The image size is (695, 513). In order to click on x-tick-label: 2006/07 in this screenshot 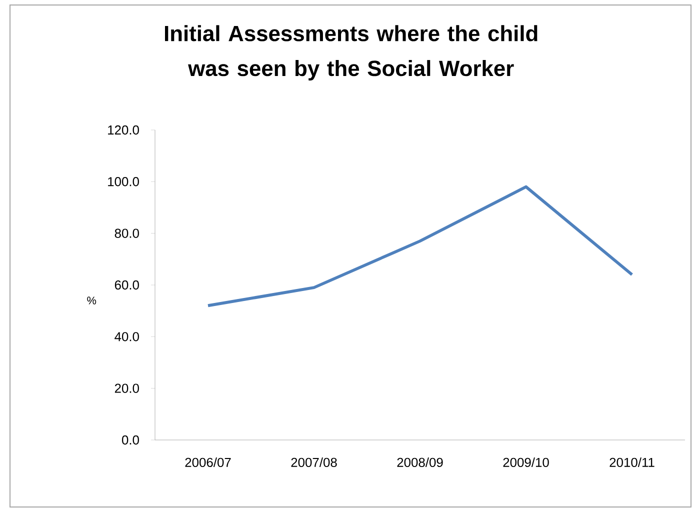, I will do `click(208, 463)`.